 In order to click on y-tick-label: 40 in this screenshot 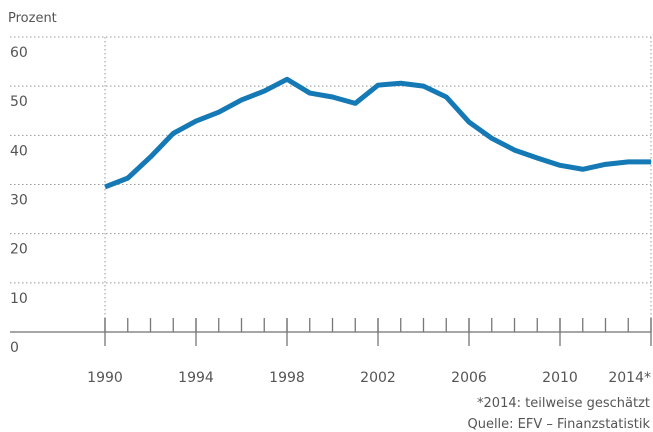, I will do `click(19, 151)`.